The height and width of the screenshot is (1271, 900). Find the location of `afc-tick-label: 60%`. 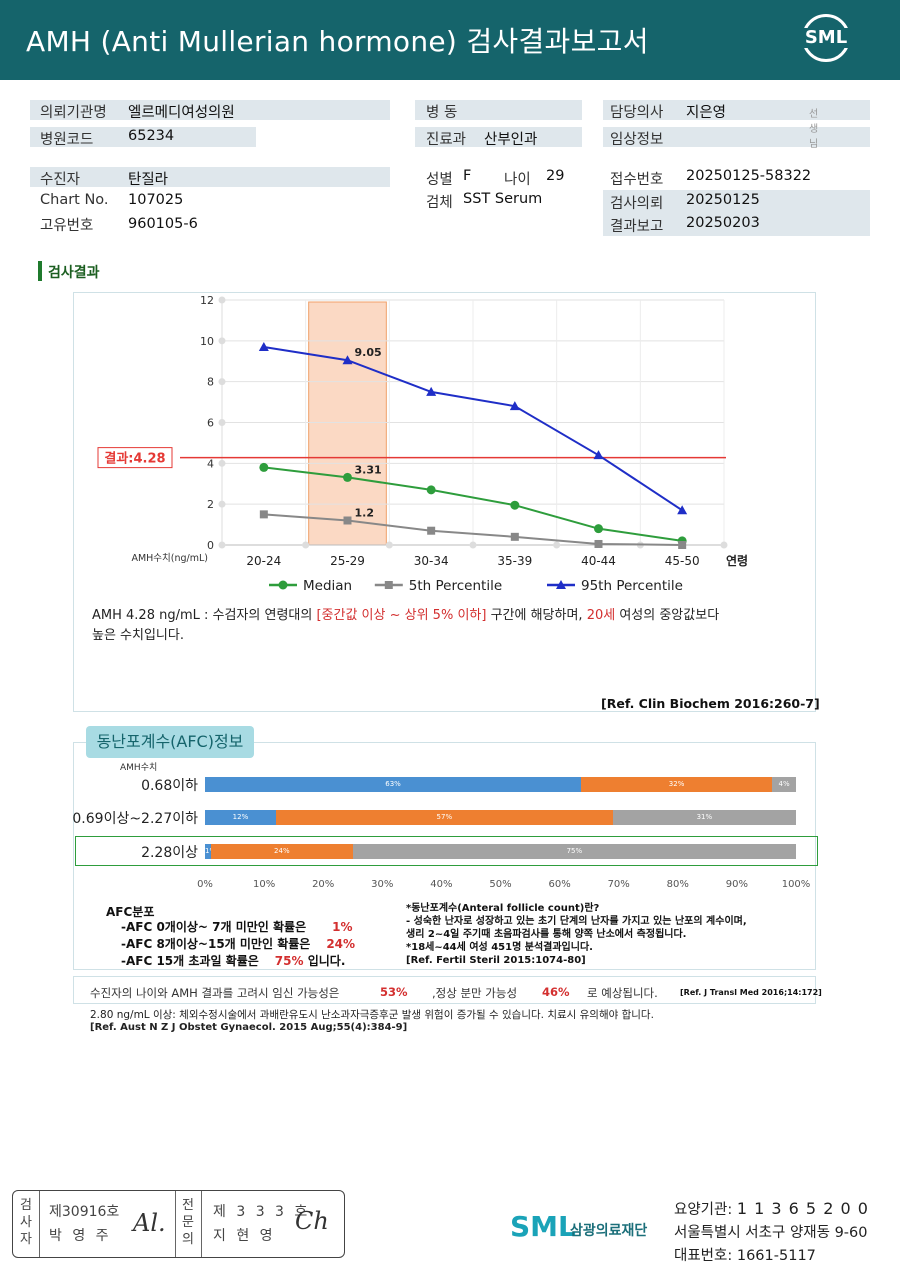

afc-tick-label: 60% is located at coordinates (559, 884).